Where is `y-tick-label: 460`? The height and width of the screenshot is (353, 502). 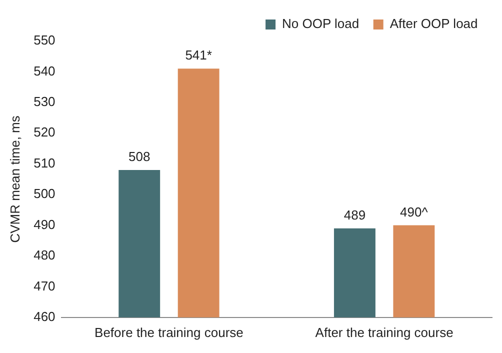
y-tick-label: 460 is located at coordinates (45, 316).